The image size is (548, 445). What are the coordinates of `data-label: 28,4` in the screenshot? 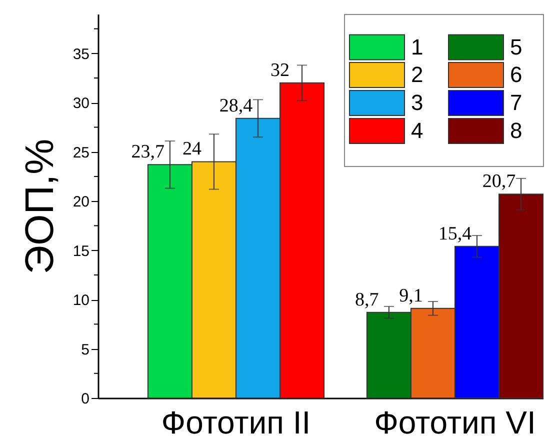 It's located at (236, 105).